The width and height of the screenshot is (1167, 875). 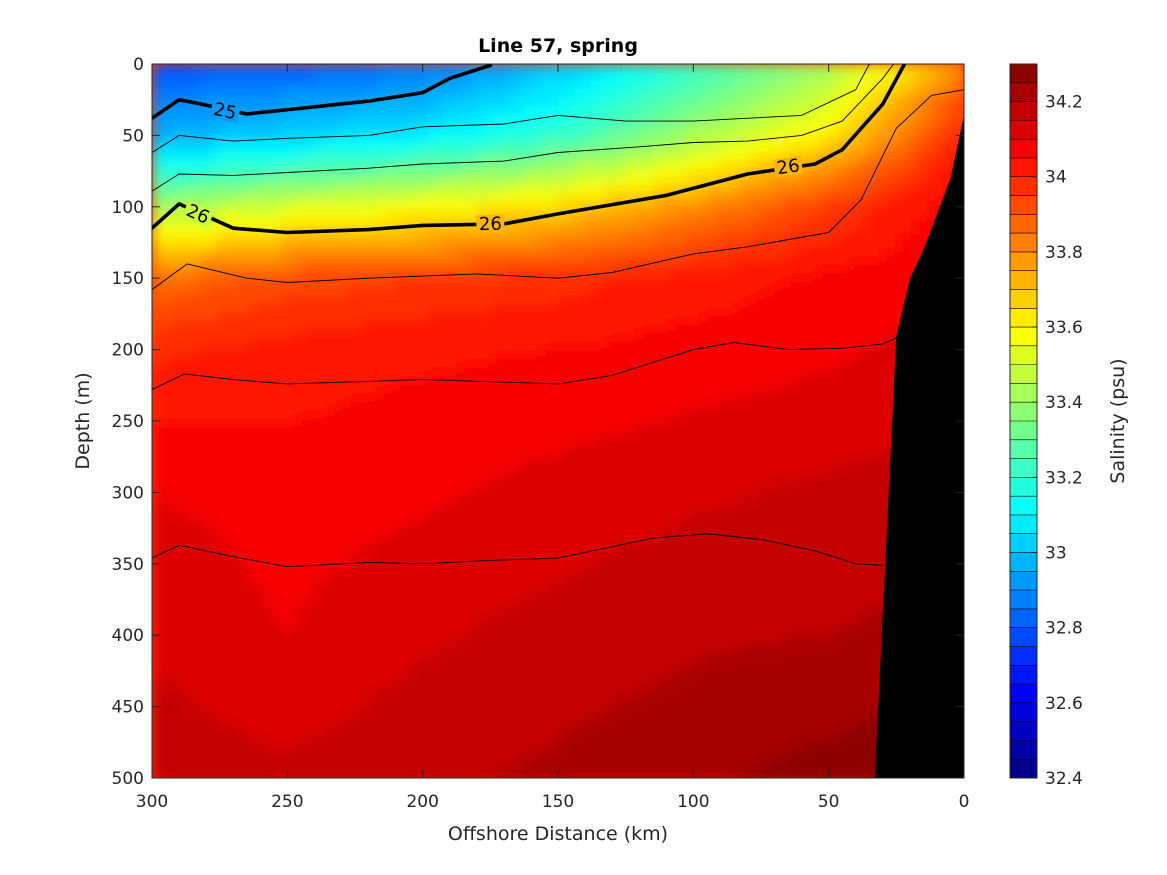 What do you see at coordinates (527, 362) in the screenshot?
I see `density-contour` at bounding box center [527, 362].